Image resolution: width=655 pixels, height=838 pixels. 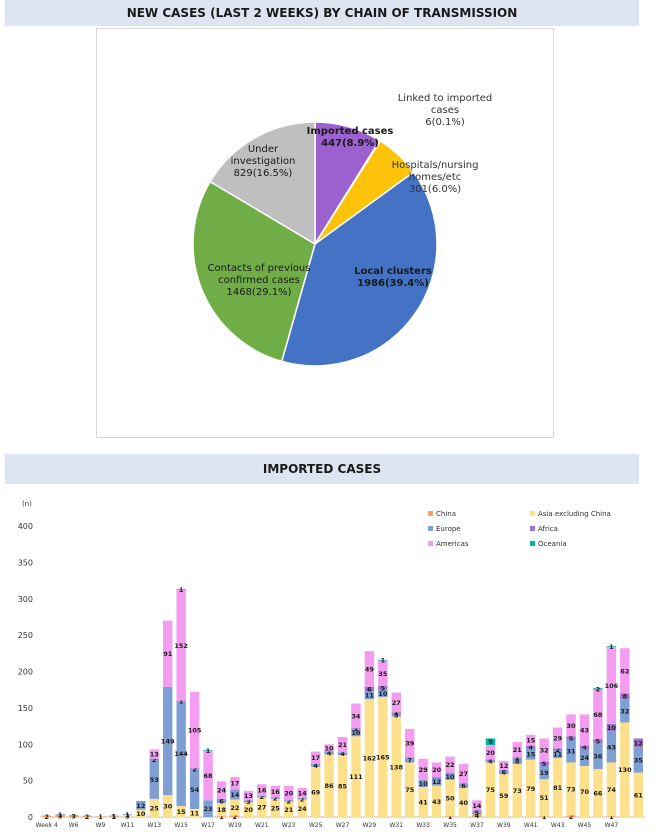 I want to click on bar-data-label: 15, so click(x=531, y=741).